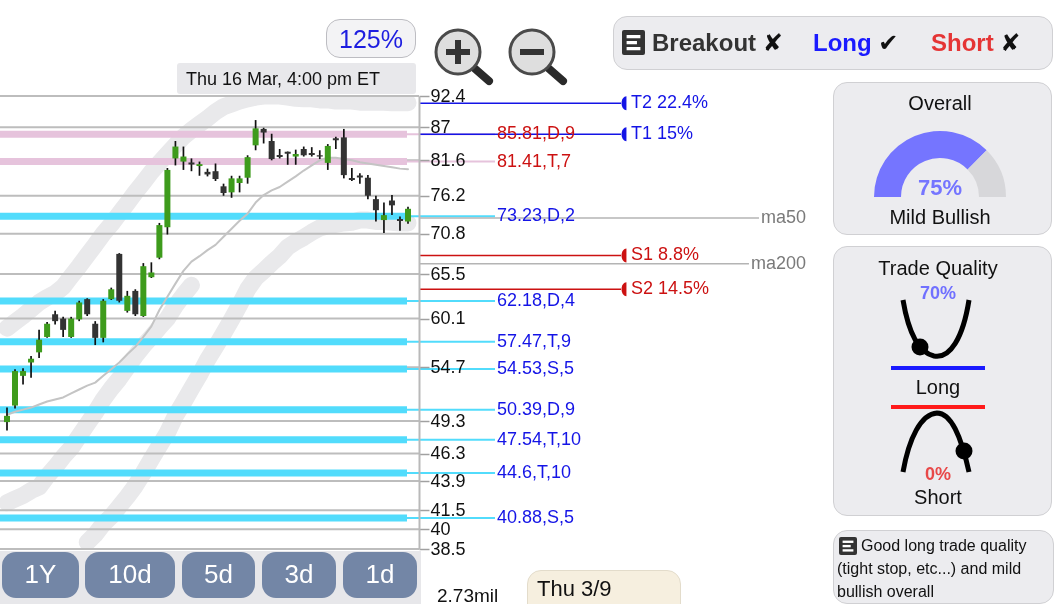 The height and width of the screenshot is (604, 1057). I want to click on ref-line-label: 40.88,S,5, so click(536, 516).